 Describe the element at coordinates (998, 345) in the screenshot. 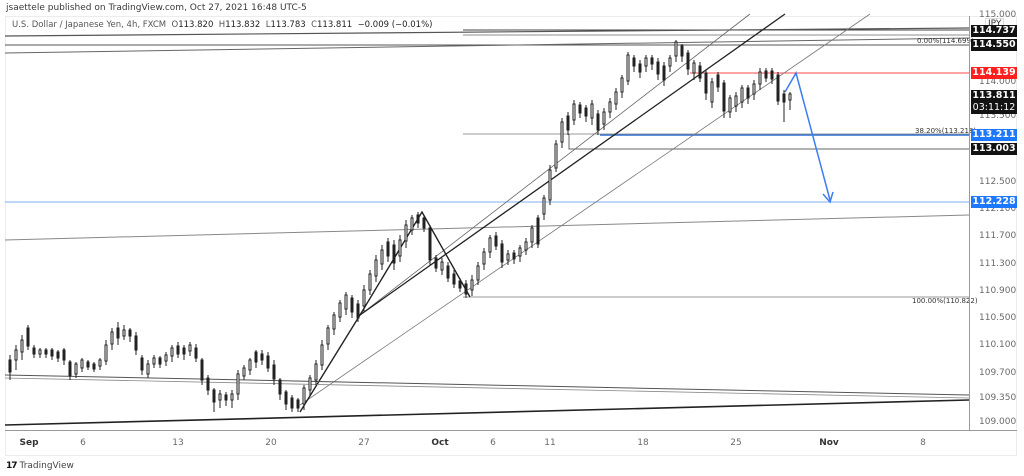

I see `price-tick: 110.100` at that location.